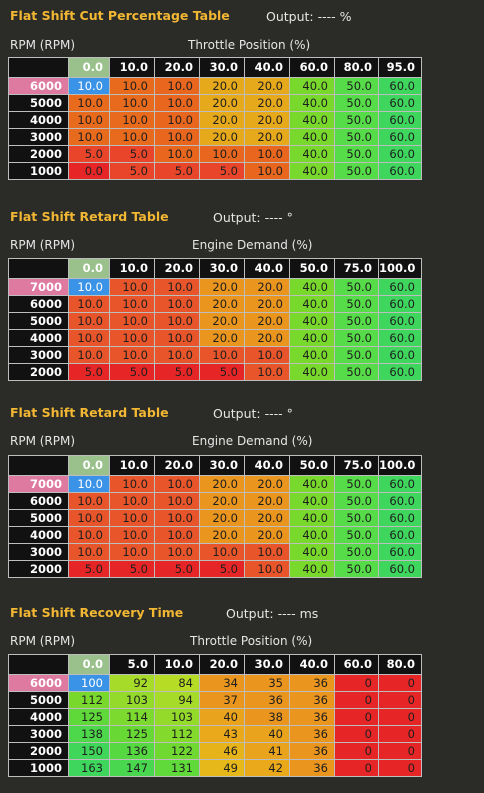 The image size is (484, 793). I want to click on table-cell: 41, so click(267, 751).